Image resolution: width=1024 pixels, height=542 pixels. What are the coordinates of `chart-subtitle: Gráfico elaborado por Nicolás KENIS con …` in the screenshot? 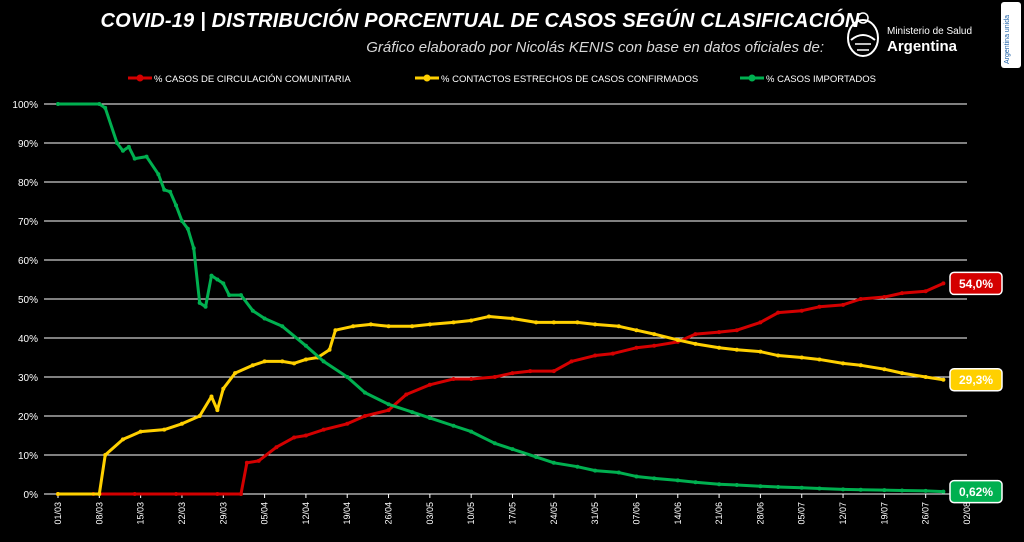 It's located at (595, 47).